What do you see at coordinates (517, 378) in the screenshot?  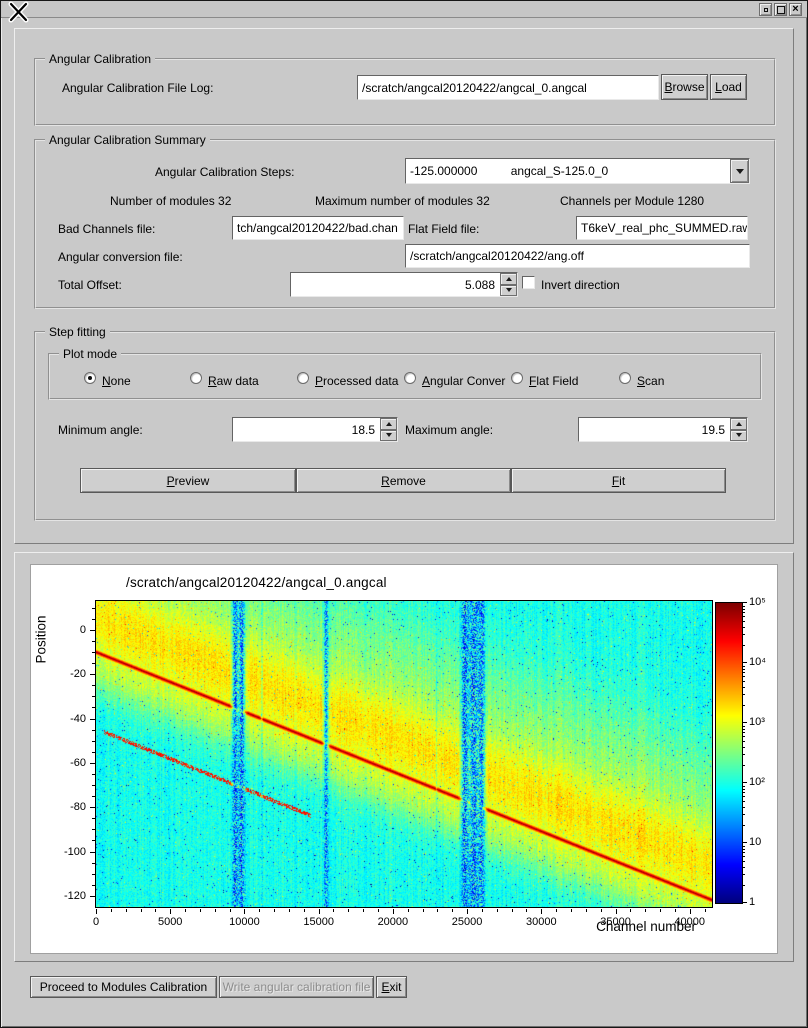 I see `radio-flat-field` at bounding box center [517, 378].